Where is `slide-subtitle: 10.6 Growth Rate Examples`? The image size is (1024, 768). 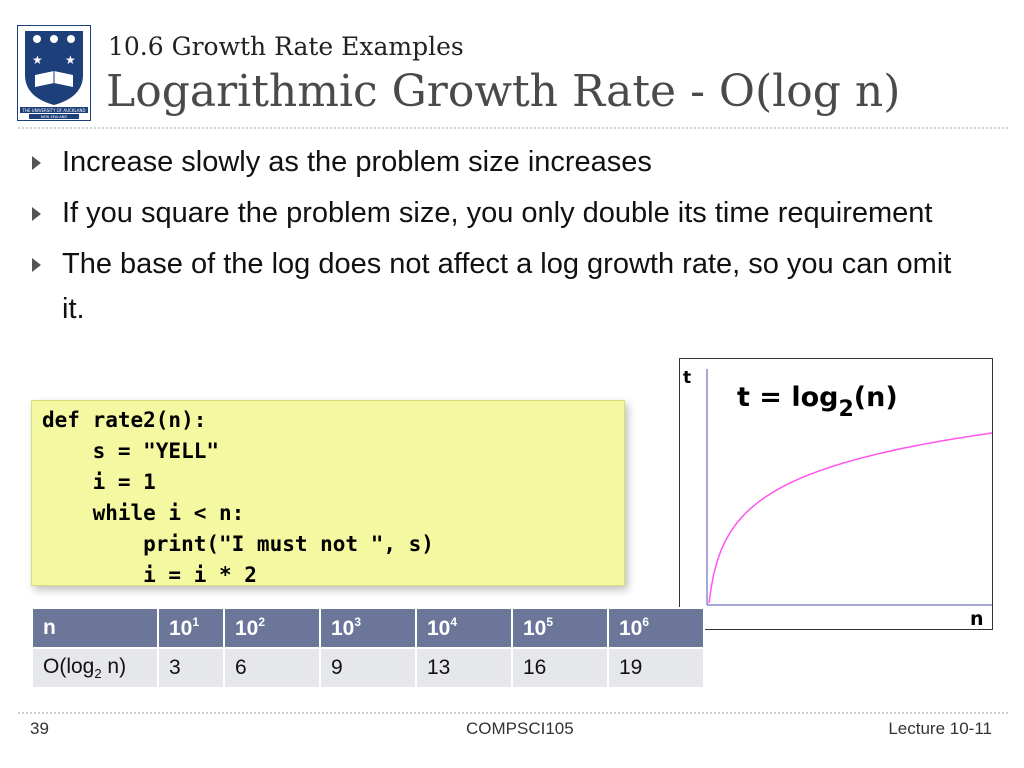
slide-subtitle: 10.6 Growth Rate Examples is located at coordinates (286, 46).